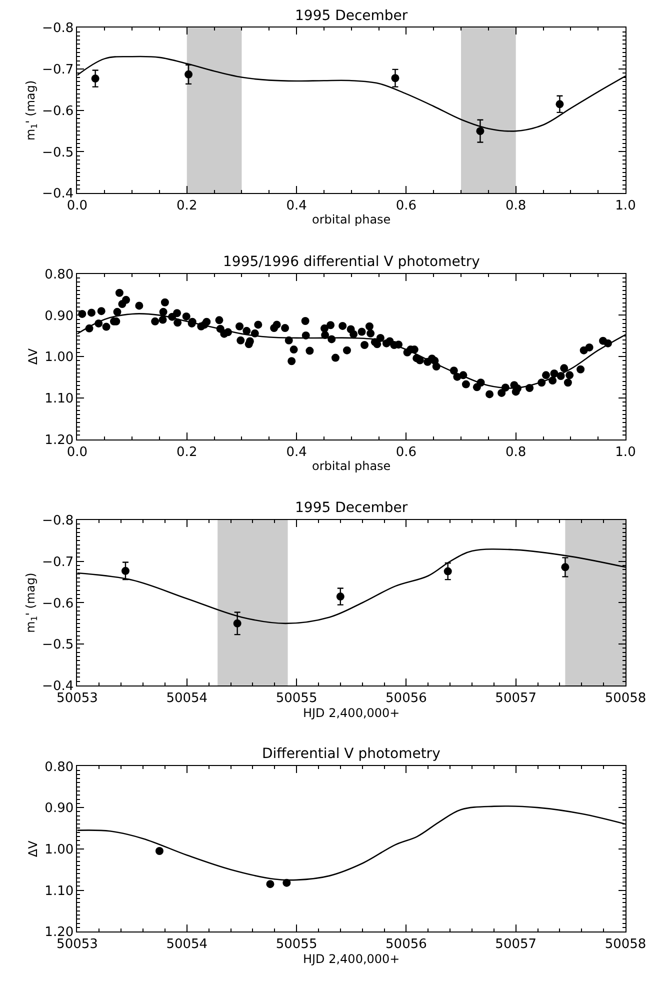  I want to click on chart-title: Differential V photometry, so click(351, 754).